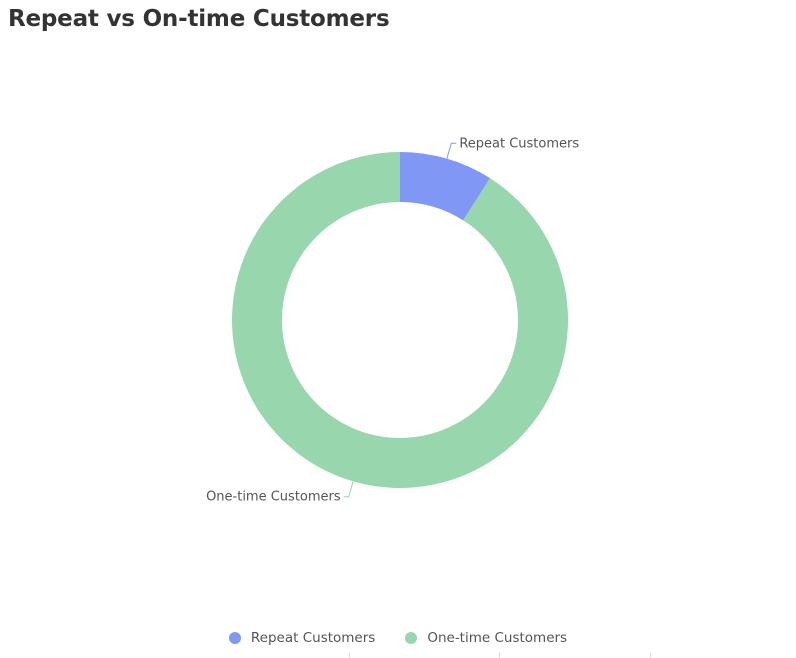 This screenshot has height=658, width=796. What do you see at coordinates (398, 638) in the screenshot?
I see `chart-legend: Repeat Customers One-time Customers` at bounding box center [398, 638].